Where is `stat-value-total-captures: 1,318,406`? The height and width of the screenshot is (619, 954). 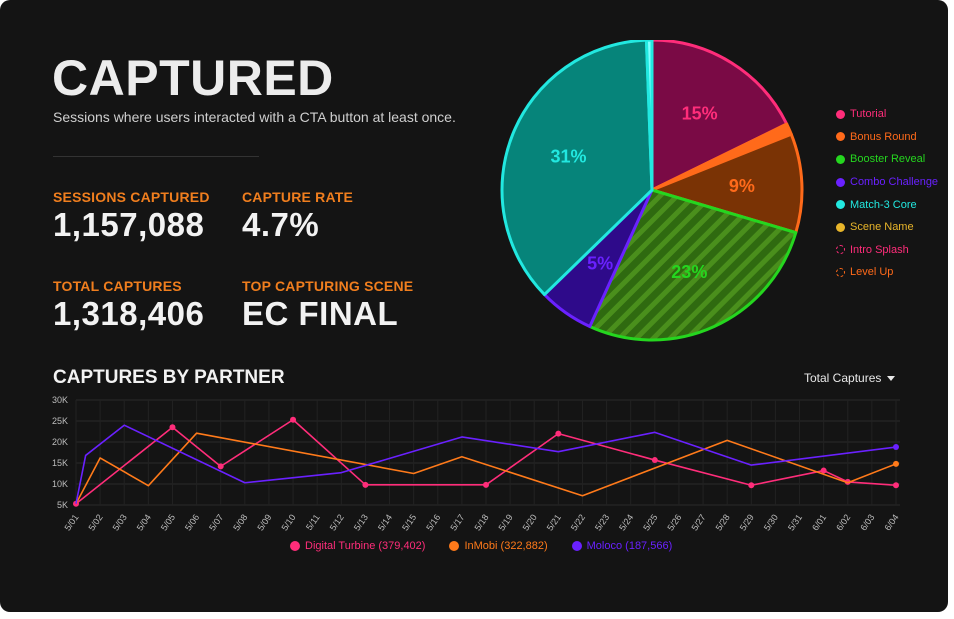
stat-value-total-captures: 1,318,406 is located at coordinates (129, 313).